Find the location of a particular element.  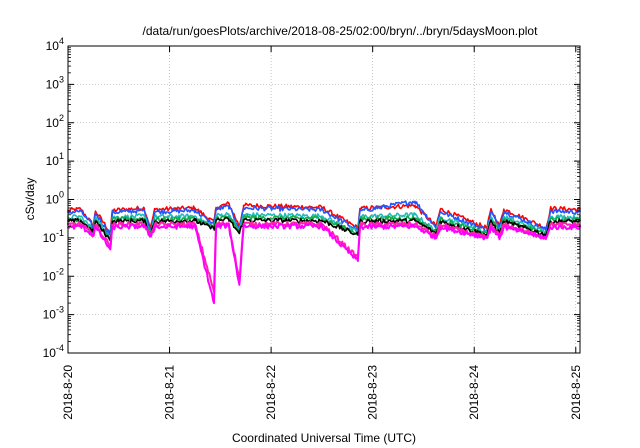

x-tick-label: 2018-8-21 is located at coordinates (170, 392).